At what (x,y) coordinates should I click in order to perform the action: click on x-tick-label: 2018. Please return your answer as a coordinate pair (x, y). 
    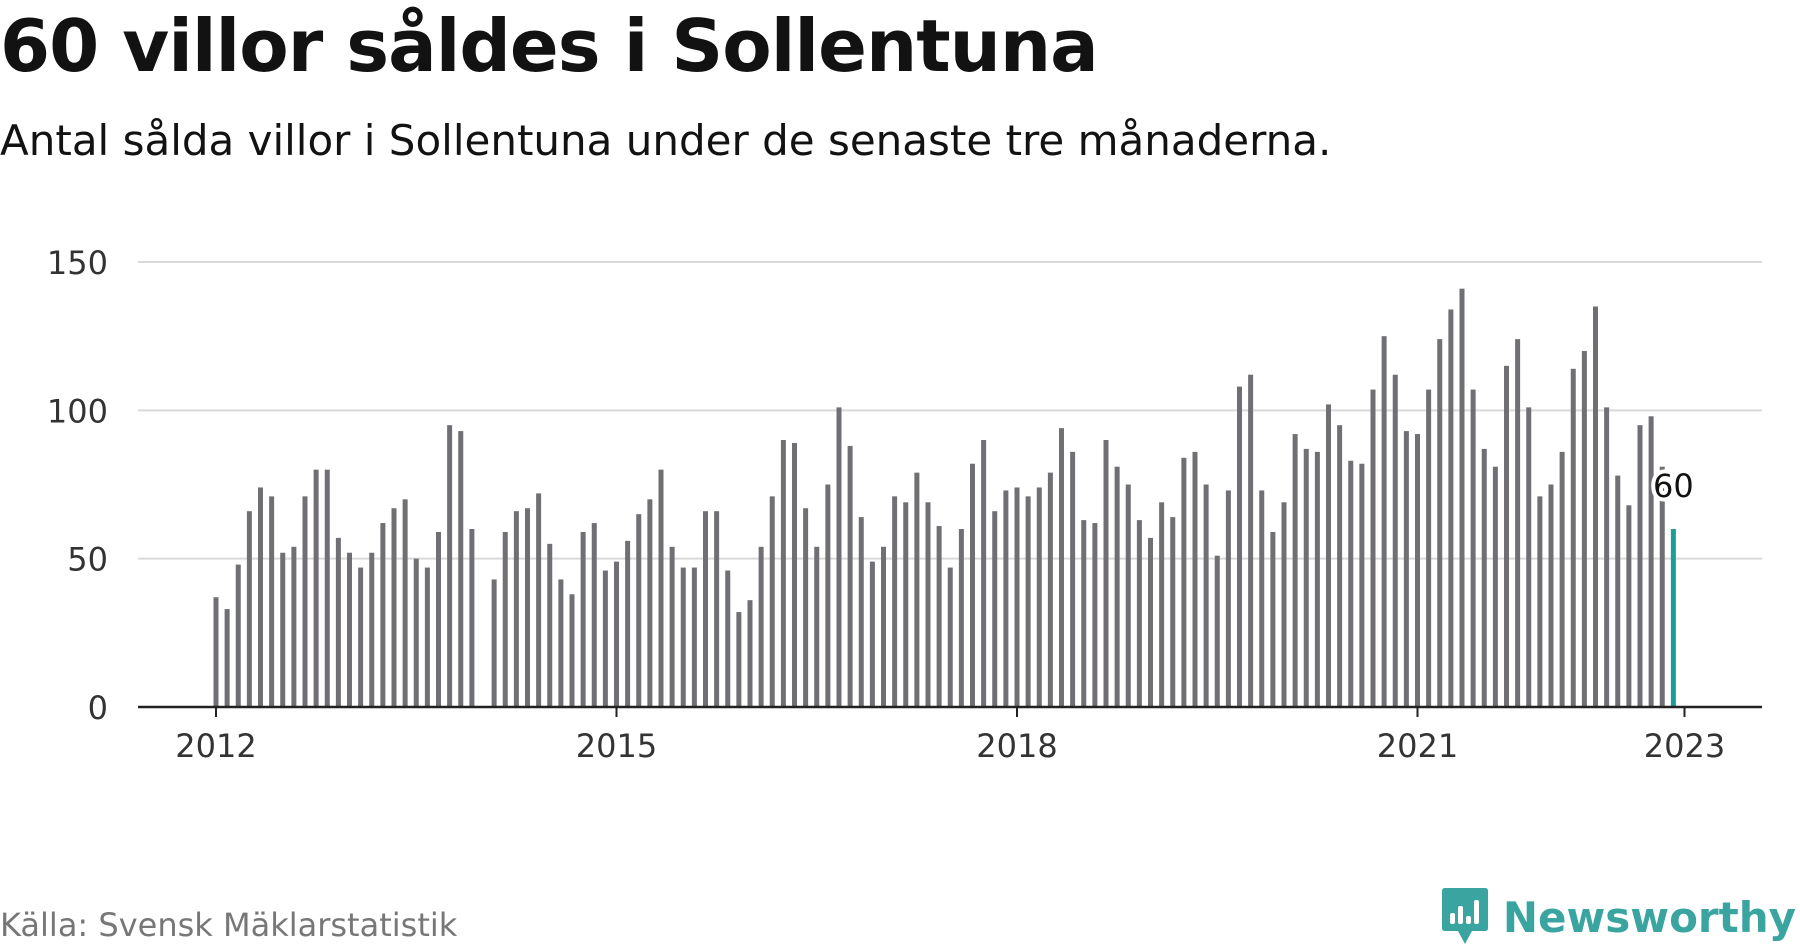
    Looking at the image, I should click on (1016, 746).